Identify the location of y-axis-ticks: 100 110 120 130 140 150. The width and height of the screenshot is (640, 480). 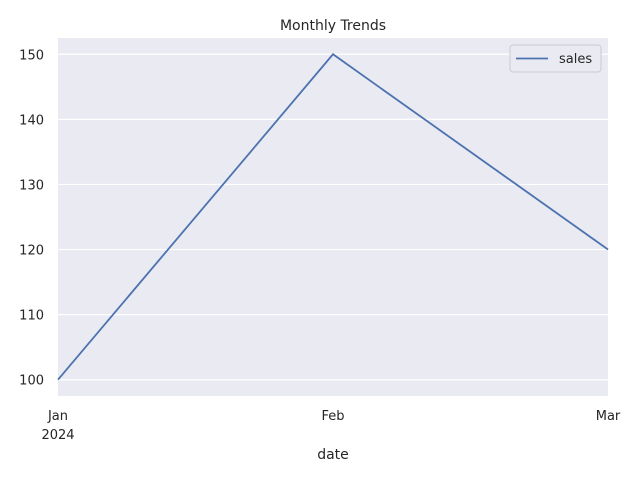
(31, 218).